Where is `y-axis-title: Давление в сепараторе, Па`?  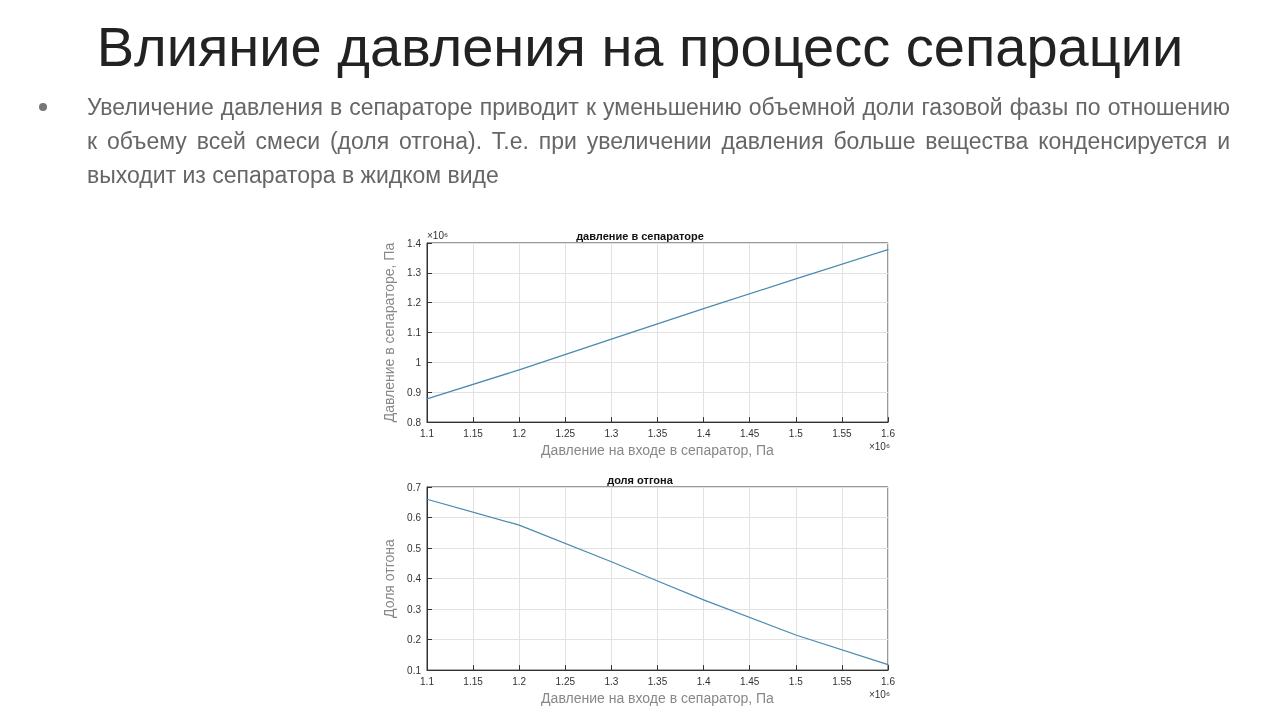
y-axis-title: Давление в сепараторе, Па is located at coordinates (389, 332).